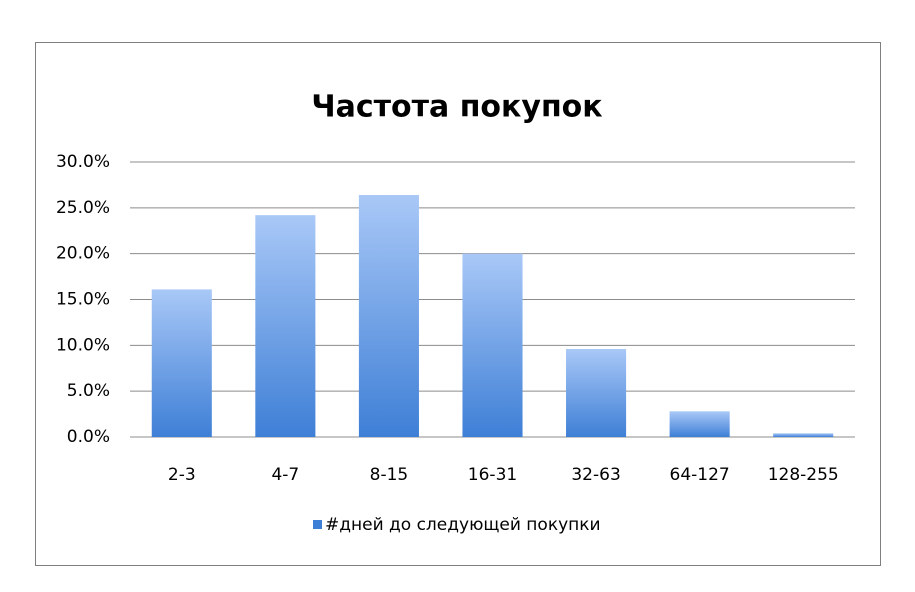  I want to click on y-tick-label: 10.0%, so click(83, 345).